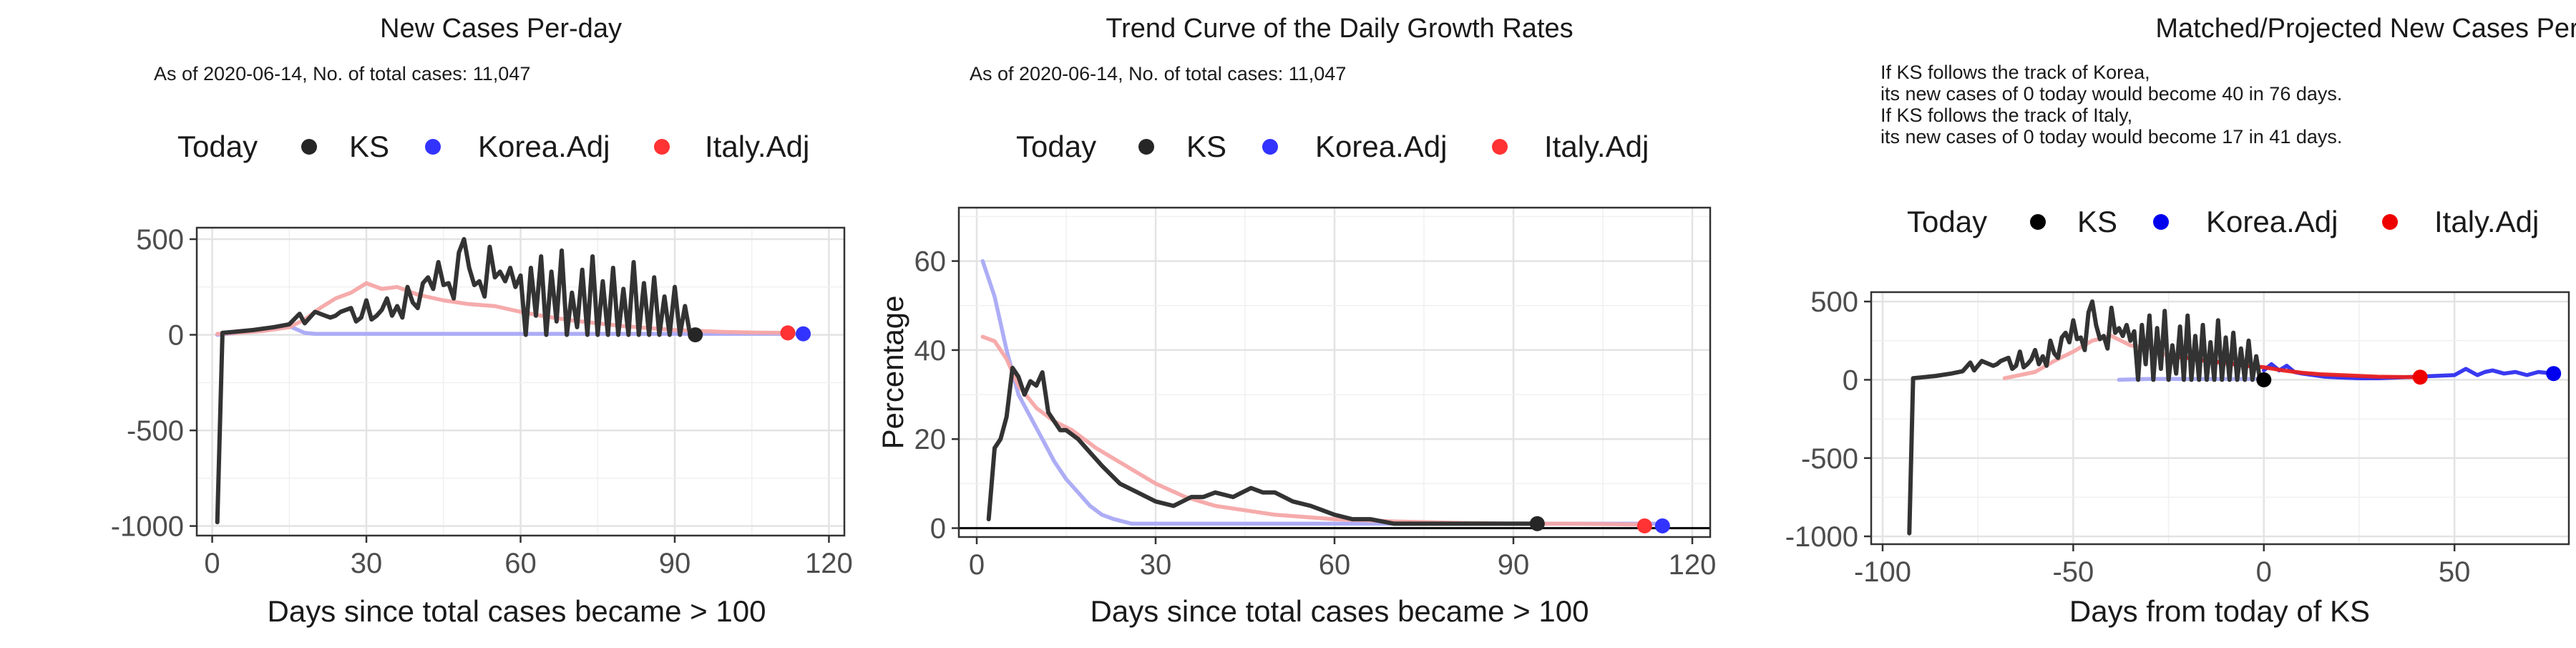  I want to click on chart-title: New Cases Per-day, so click(501, 29).